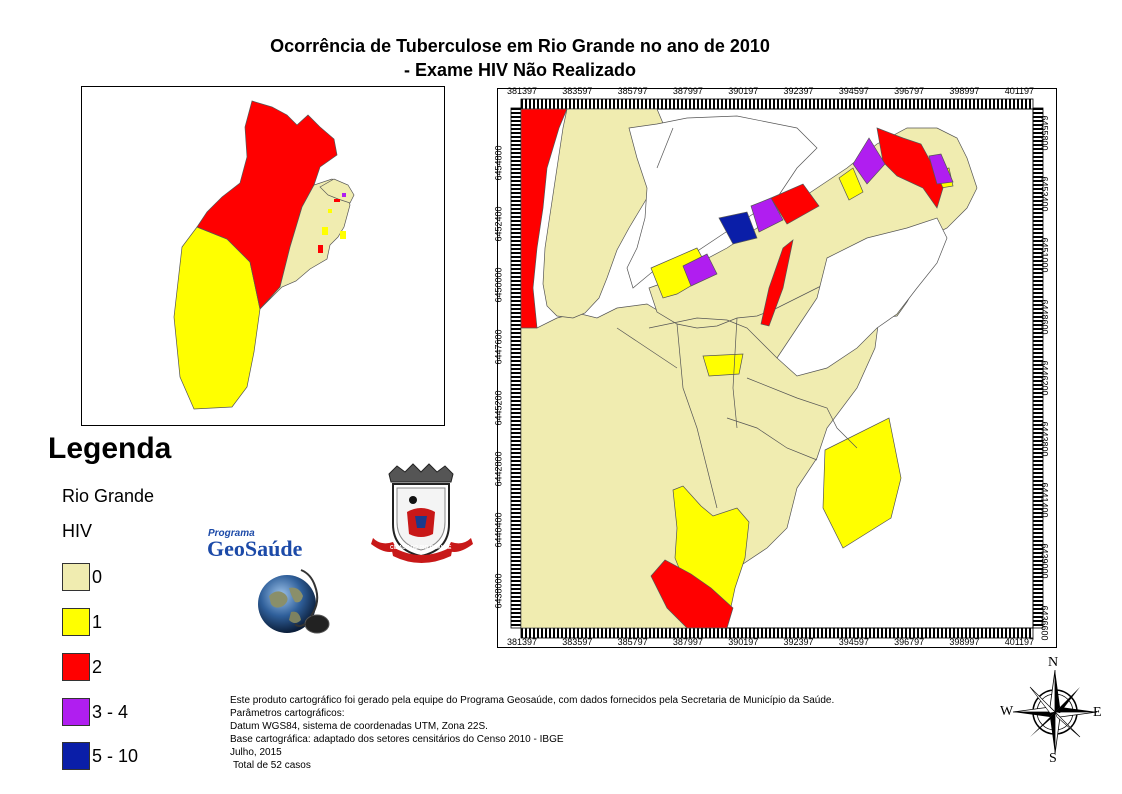  Describe the element at coordinates (964, 91) in the screenshot. I see `x-tick-top-label: 398997` at that location.